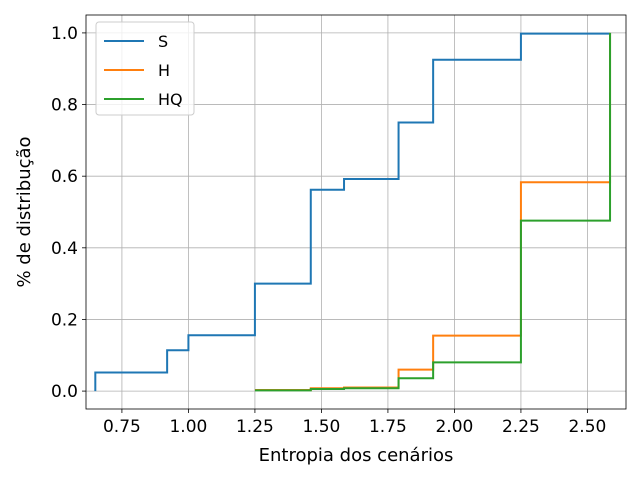  What do you see at coordinates (24, 211) in the screenshot?
I see `y-axis-label: % de distribução` at bounding box center [24, 211].